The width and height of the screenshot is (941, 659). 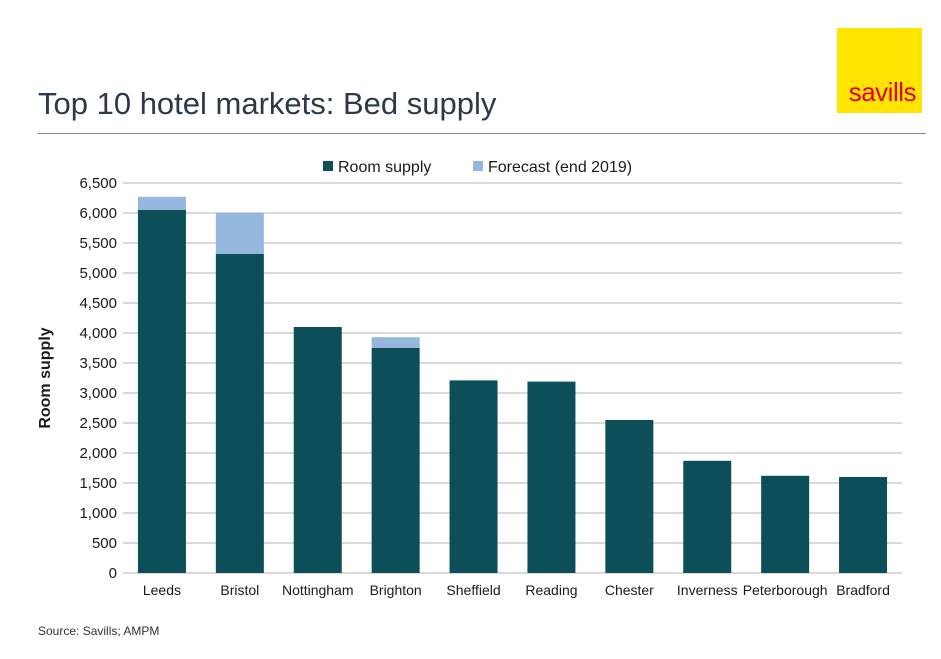 What do you see at coordinates (318, 590) in the screenshot?
I see `x-tick-label: Nottingham` at bounding box center [318, 590].